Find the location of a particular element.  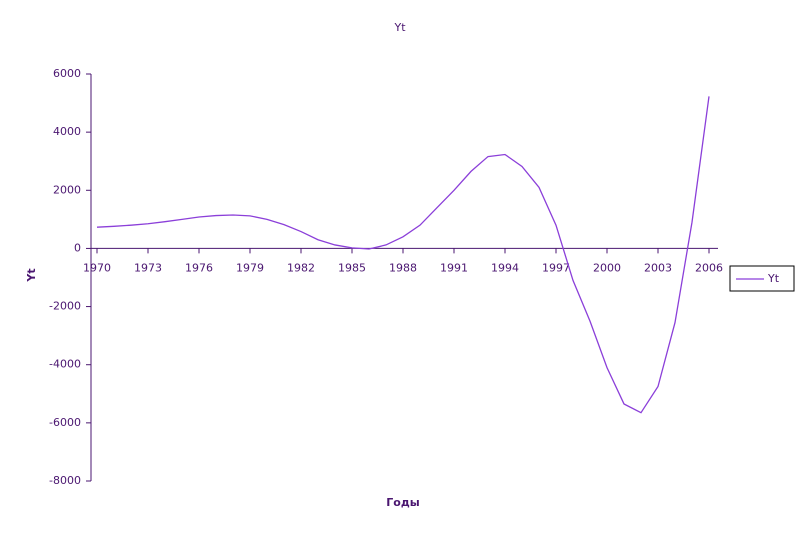

y-tick-label: 4000 is located at coordinates (67, 131).